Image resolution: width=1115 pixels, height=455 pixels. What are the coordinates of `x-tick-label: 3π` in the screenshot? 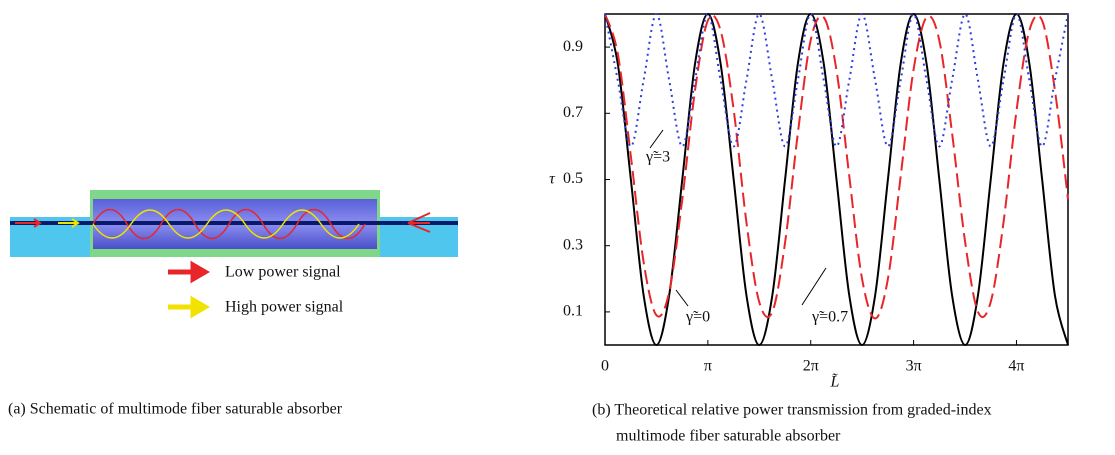 It's located at (914, 366).